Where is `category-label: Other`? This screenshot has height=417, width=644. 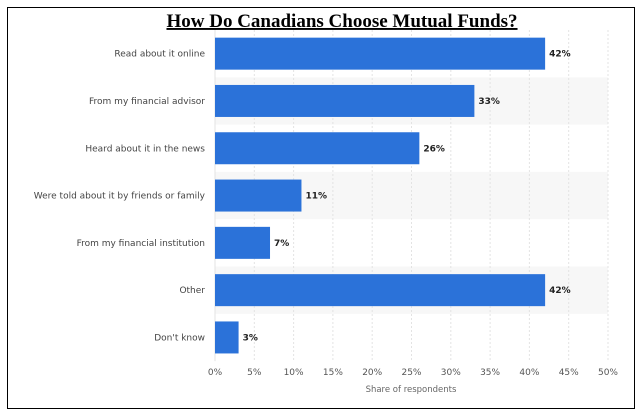
category-label: Other is located at coordinates (192, 291).